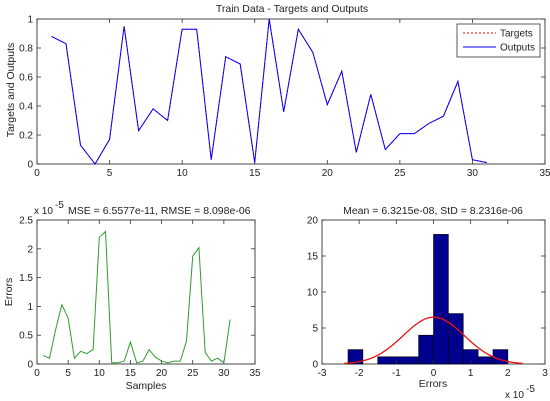  What do you see at coordinates (255, 373) in the screenshot?
I see `error-chart-x-tick-label: 35` at bounding box center [255, 373].